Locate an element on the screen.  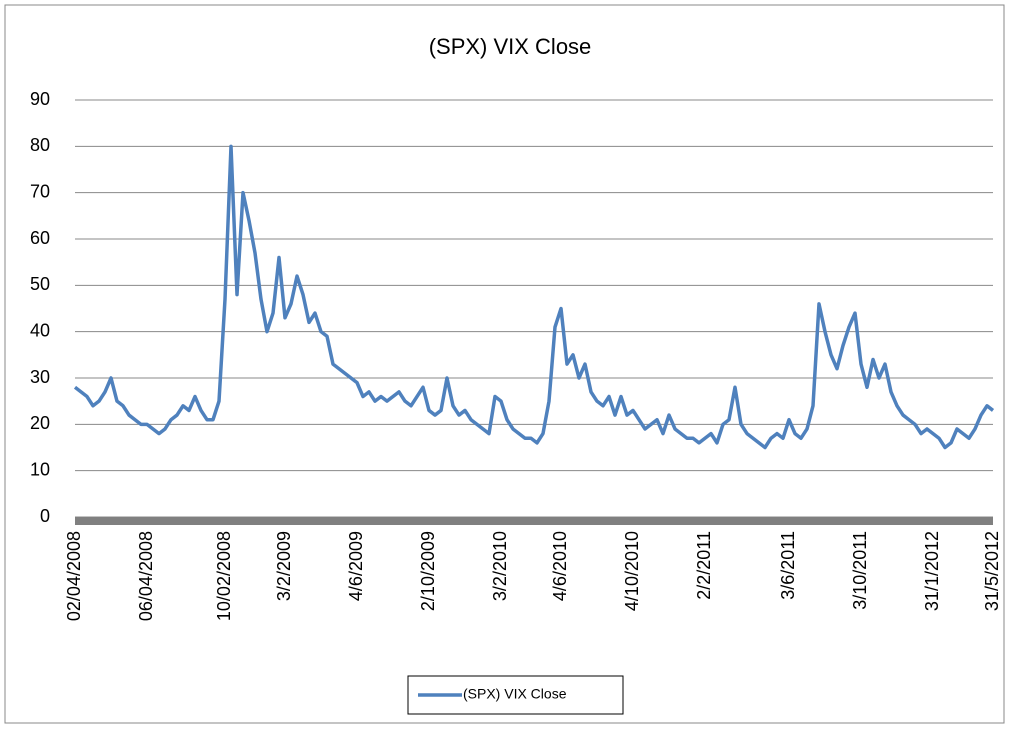
y-tick-label: 0 is located at coordinates (45, 516).